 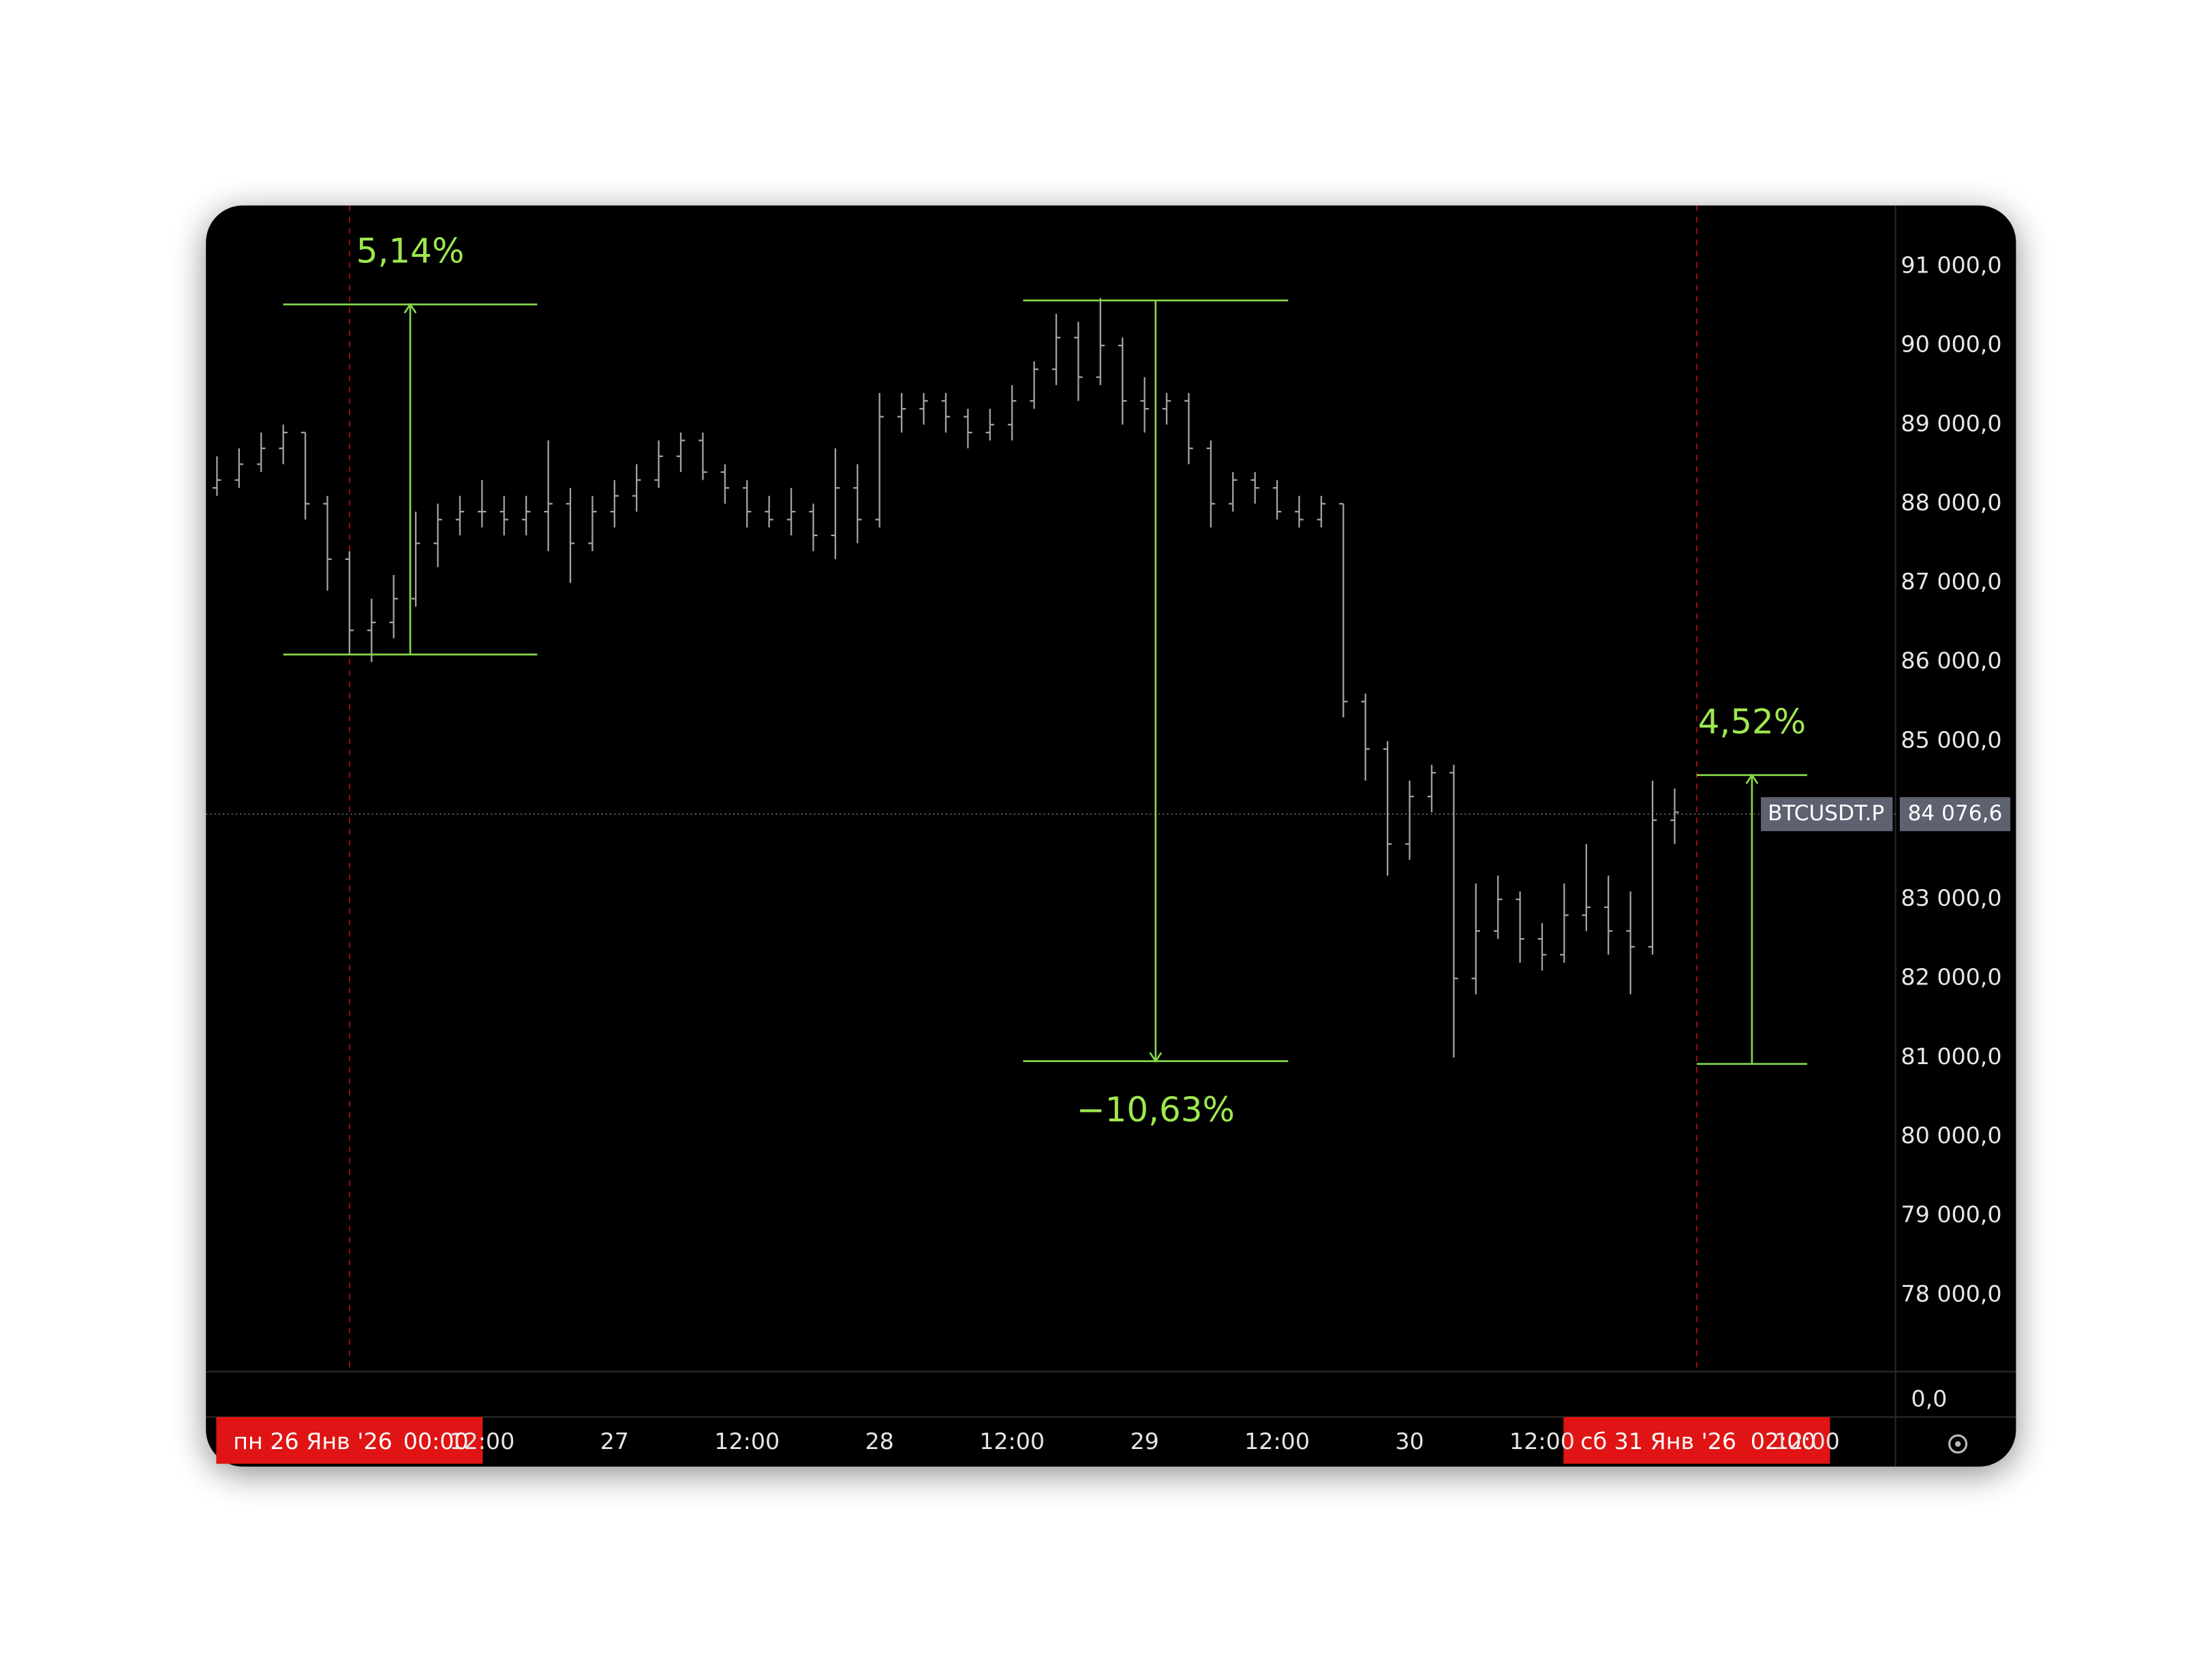 What do you see at coordinates (1951, 660) in the screenshot?
I see `y-tick-label: 86 000,0` at bounding box center [1951, 660].